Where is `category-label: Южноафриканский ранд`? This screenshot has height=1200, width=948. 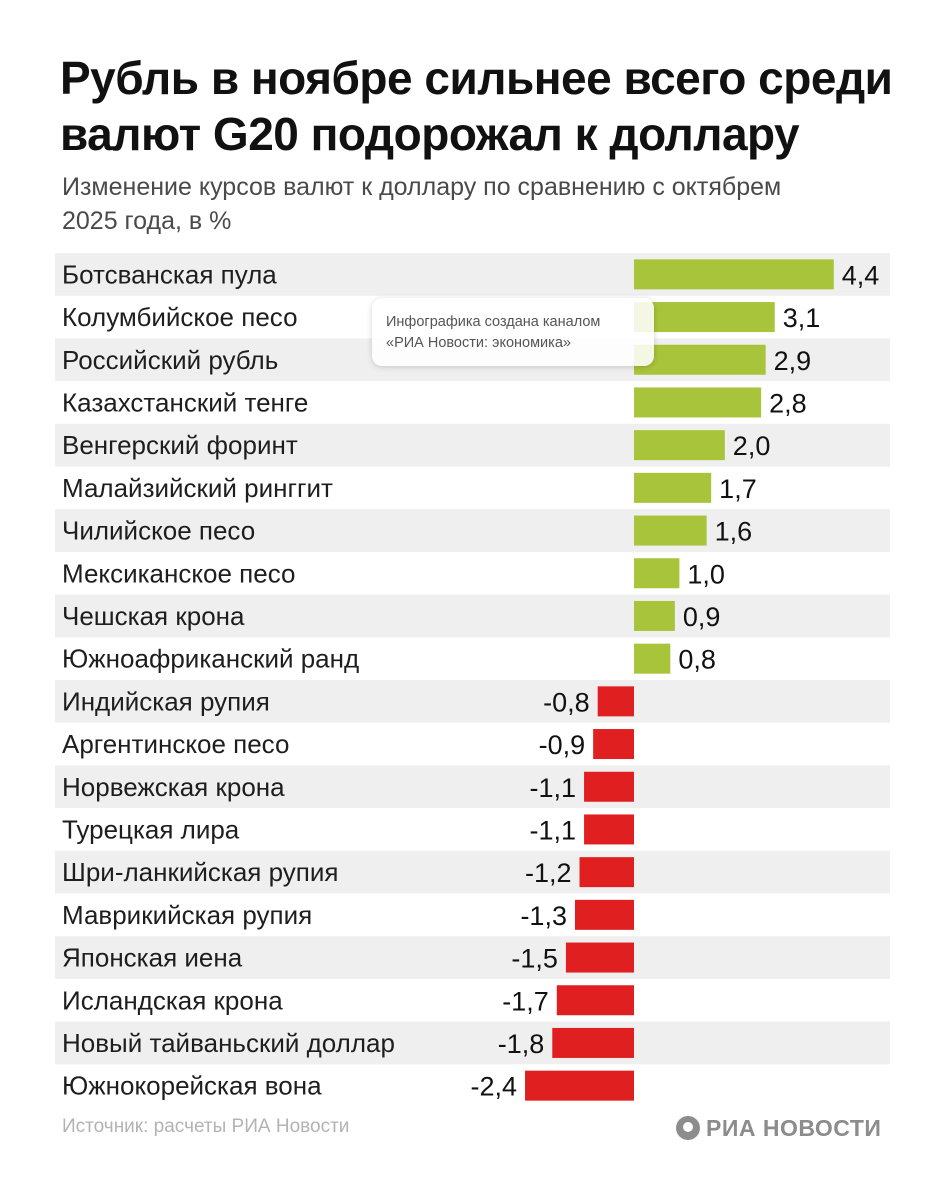
category-label: Южноафриканский ранд is located at coordinates (210, 659).